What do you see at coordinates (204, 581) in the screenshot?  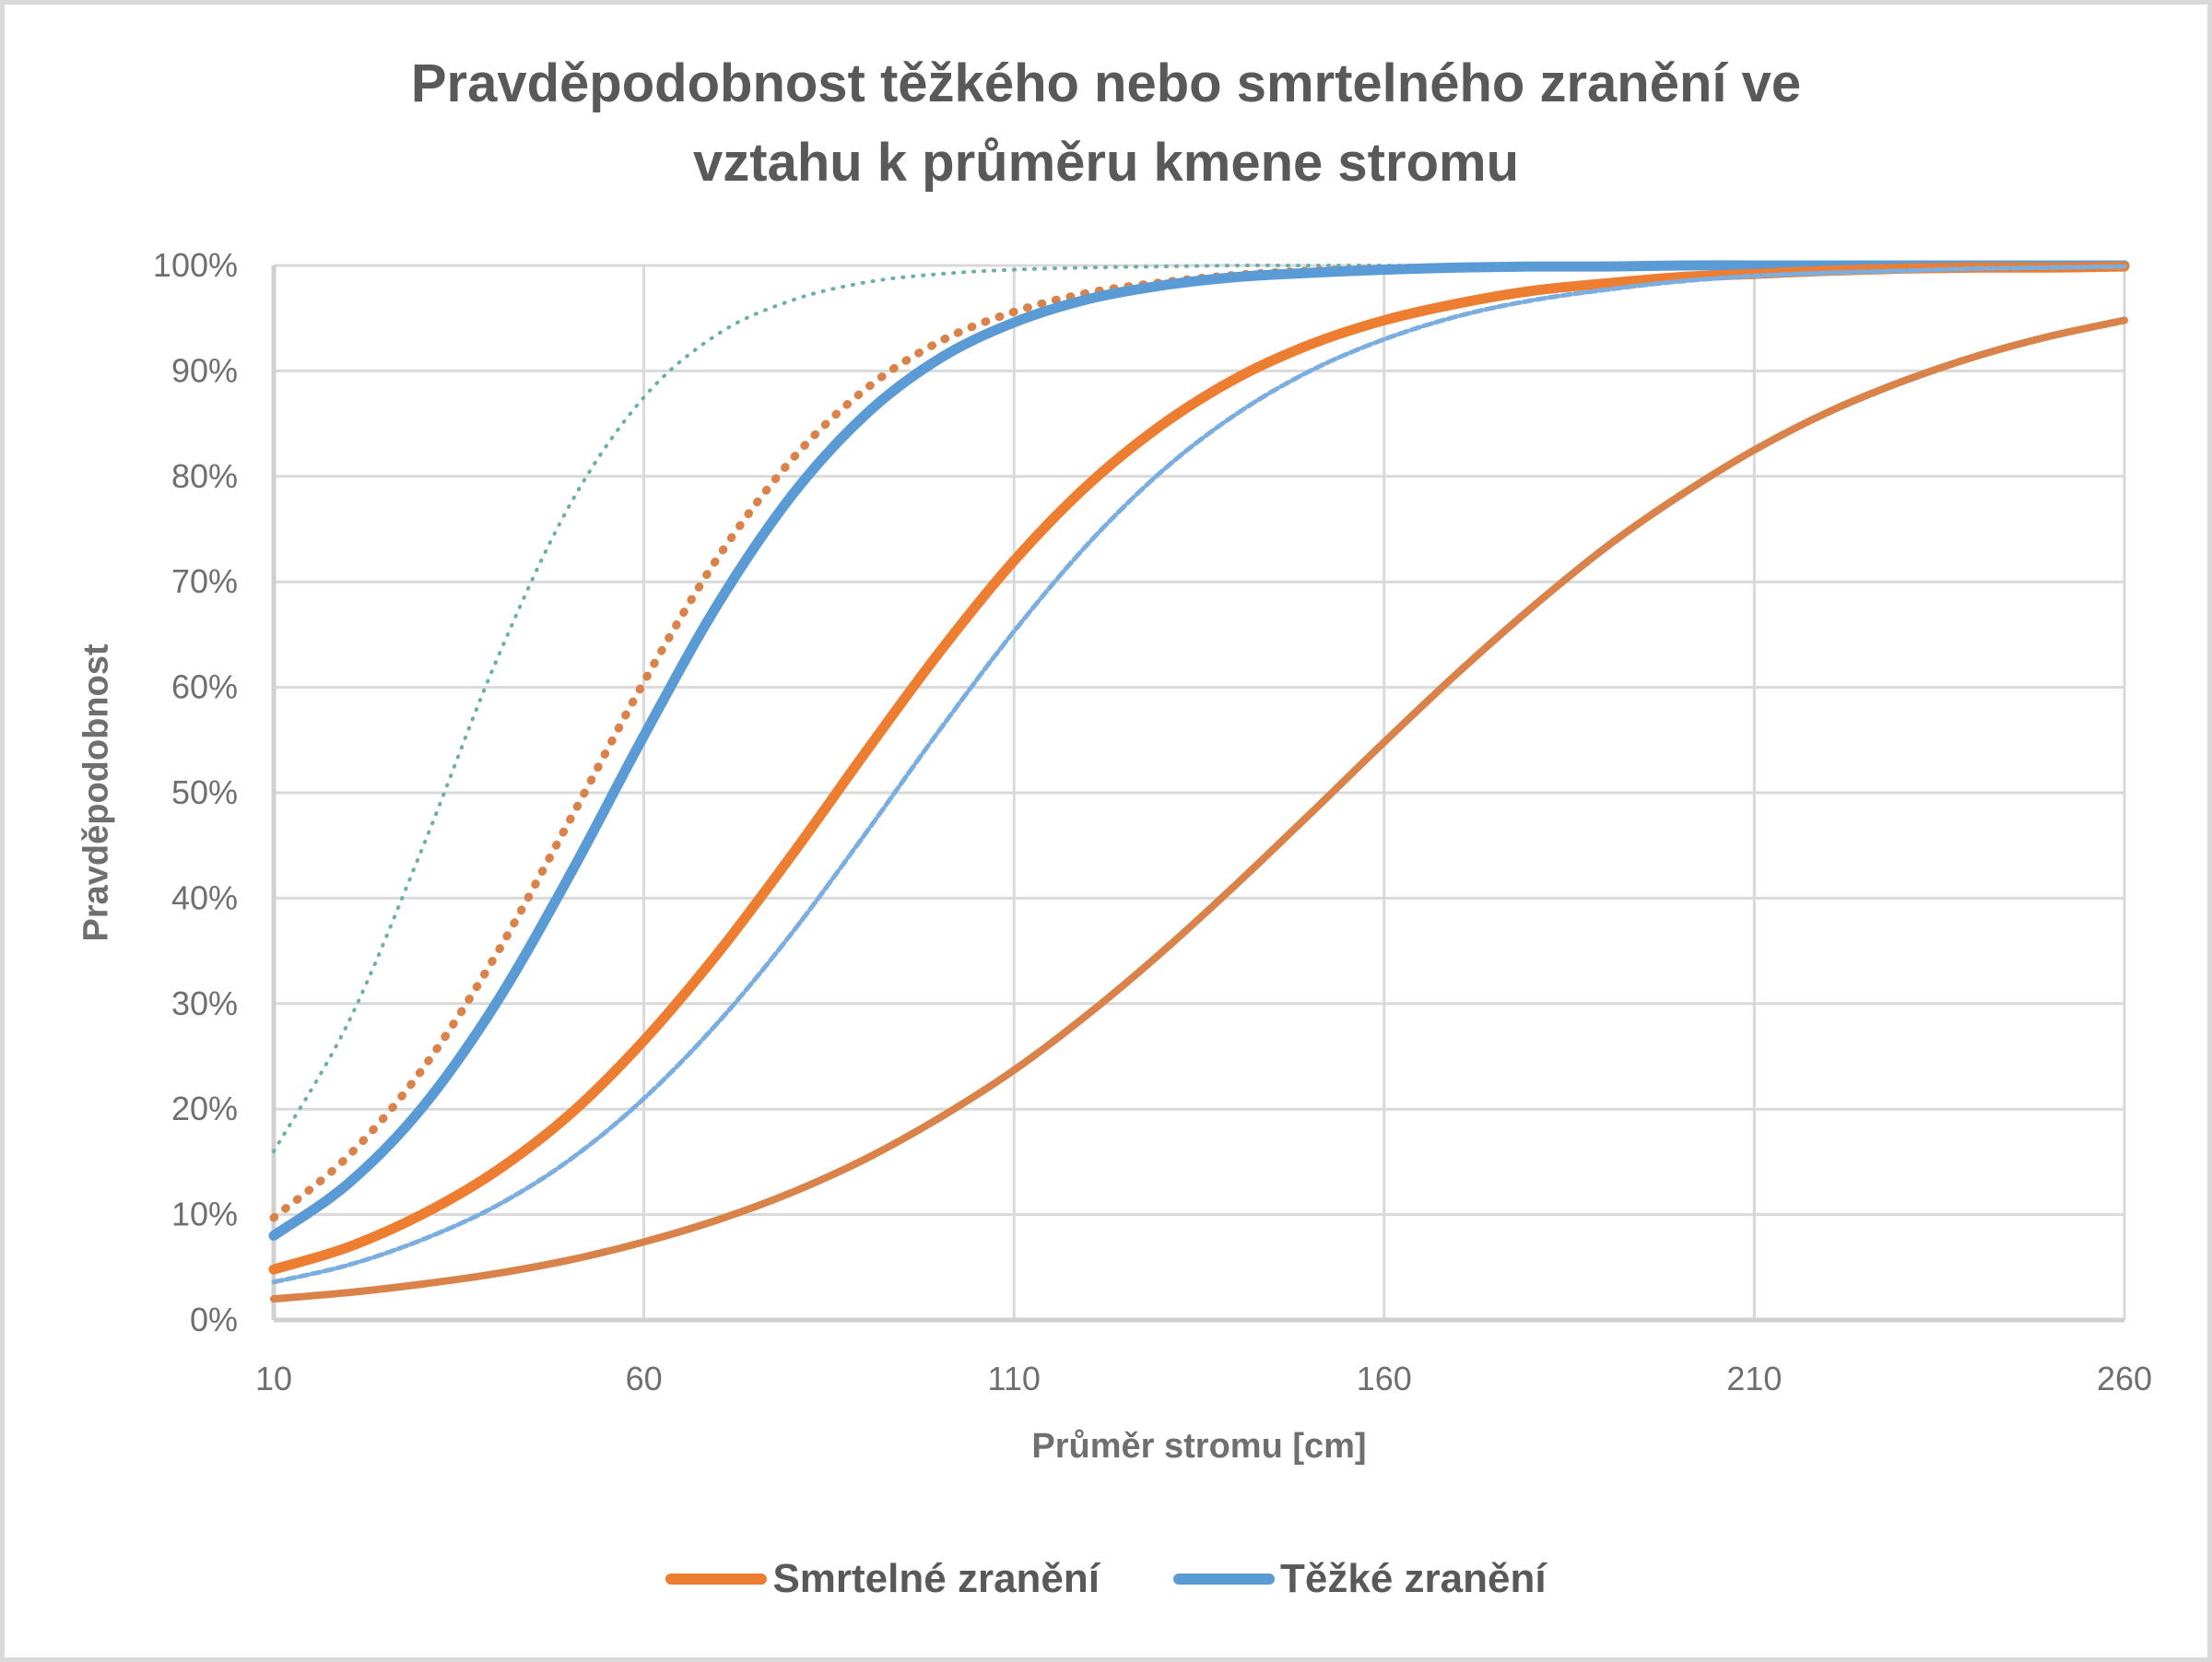 I see `y-tick-label: 70%` at bounding box center [204, 581].